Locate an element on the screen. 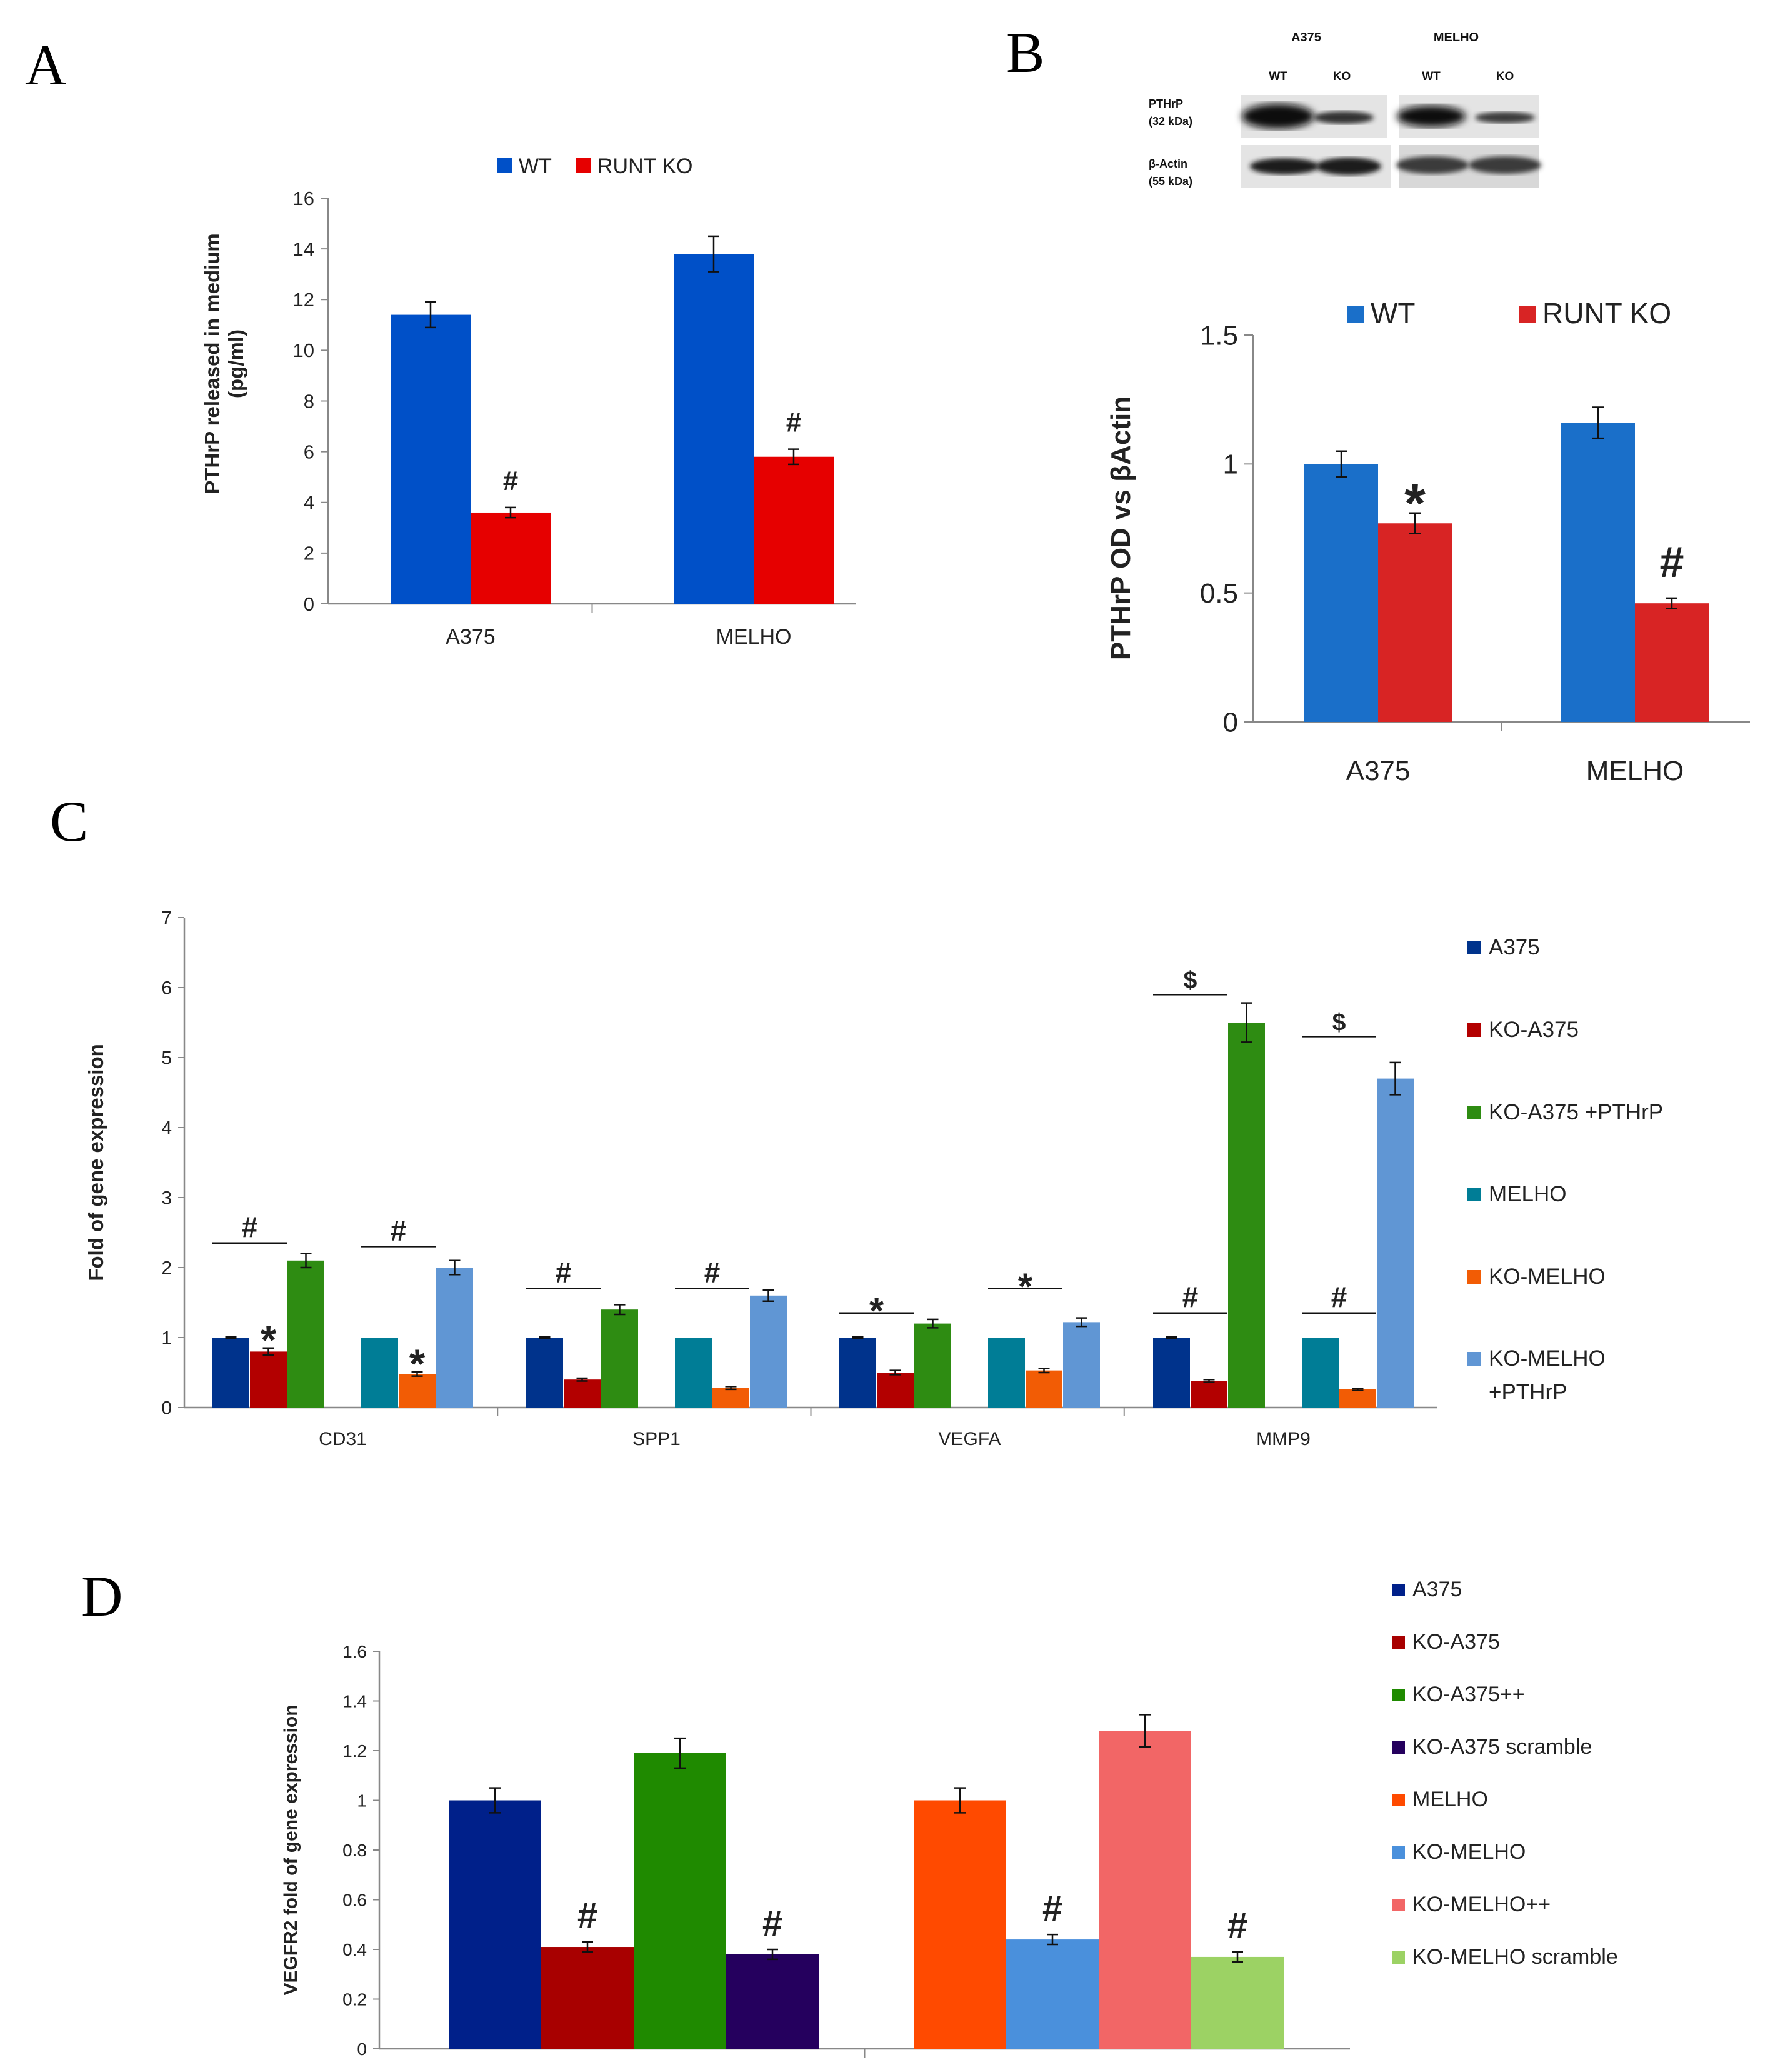 The width and height of the screenshot is (1783, 2072). panel-label-a: A is located at coordinates (45, 65).